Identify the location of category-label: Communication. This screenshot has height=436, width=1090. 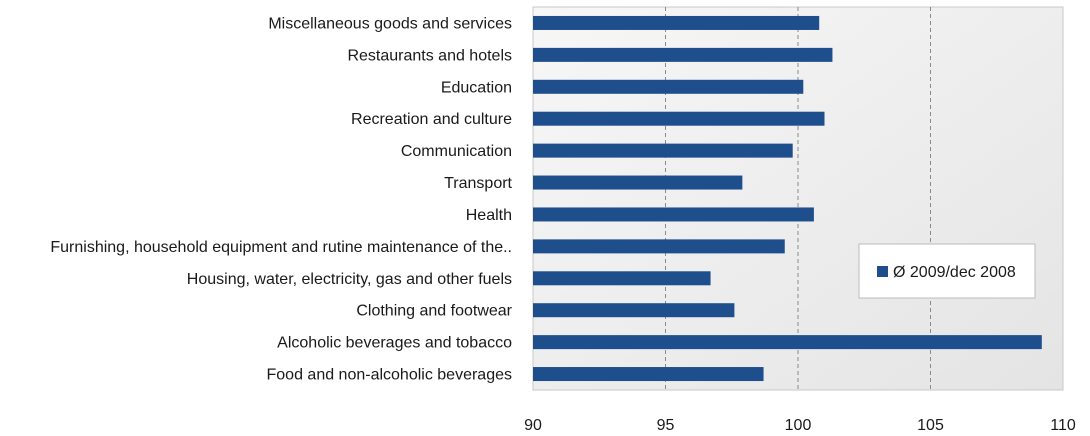
(456, 151).